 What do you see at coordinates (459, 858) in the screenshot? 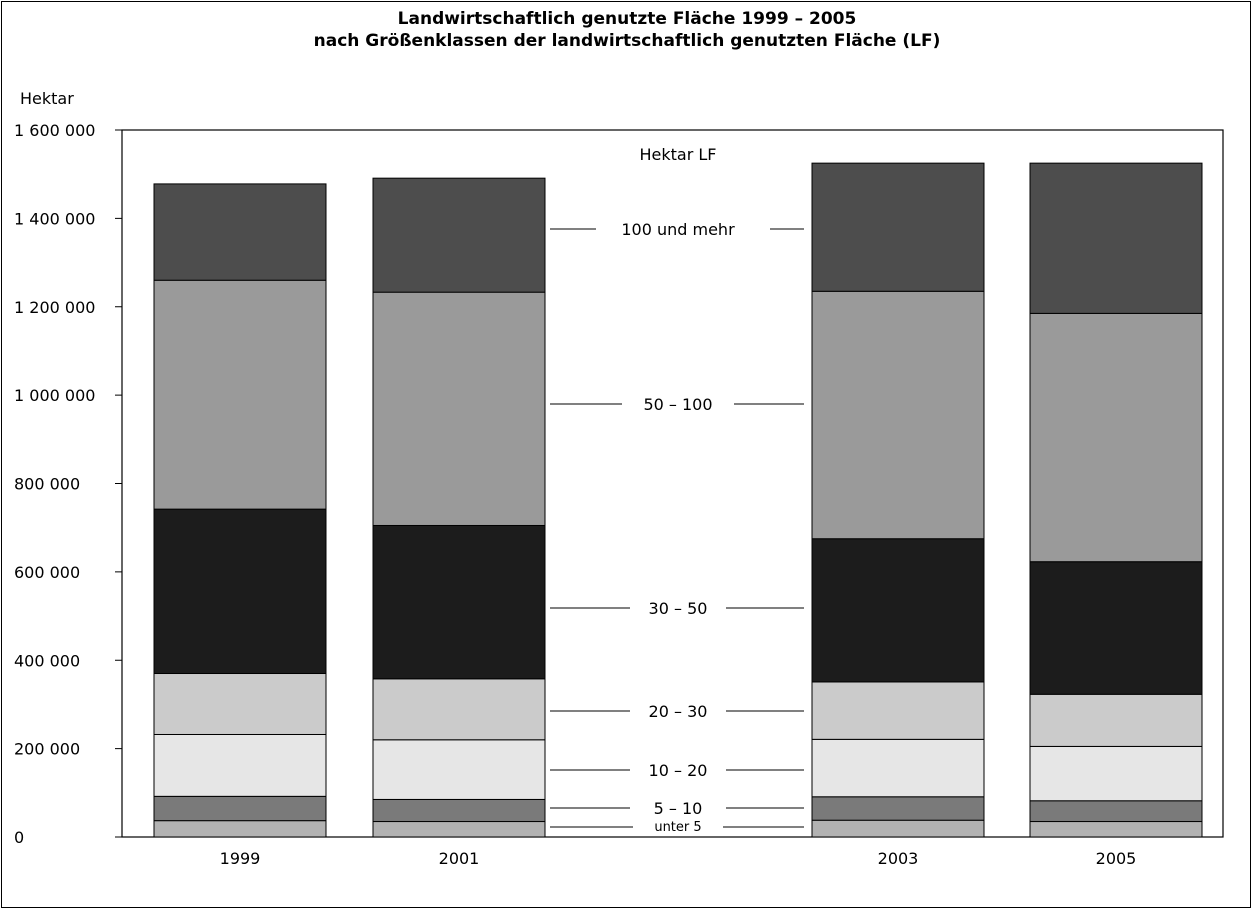
I see `x-tick-label: 2001` at bounding box center [459, 858].